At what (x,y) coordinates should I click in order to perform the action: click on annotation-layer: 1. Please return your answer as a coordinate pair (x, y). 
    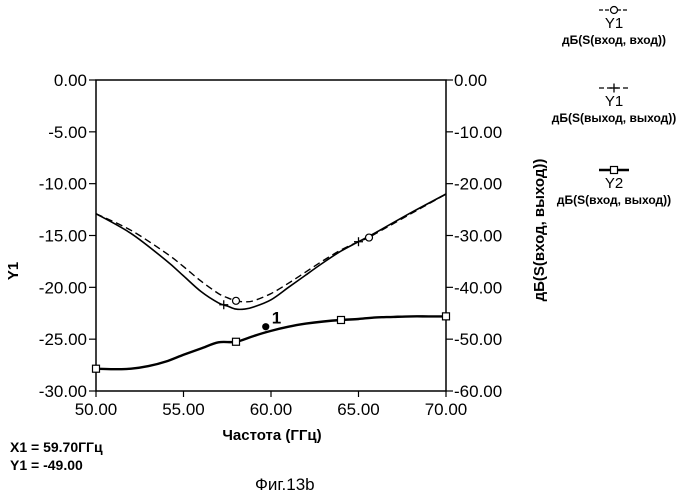
    Looking at the image, I should click on (271, 320).